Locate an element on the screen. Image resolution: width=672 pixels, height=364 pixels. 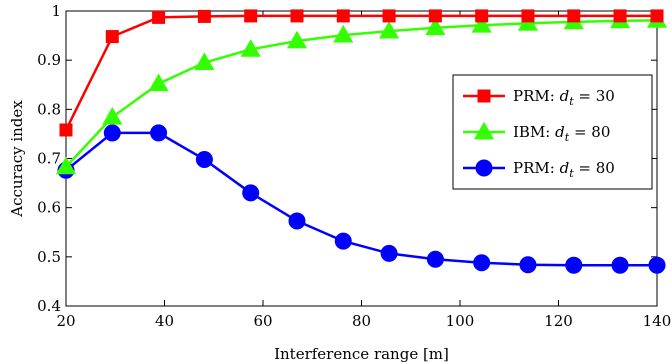
x-tick-label: 100 is located at coordinates (460, 321).